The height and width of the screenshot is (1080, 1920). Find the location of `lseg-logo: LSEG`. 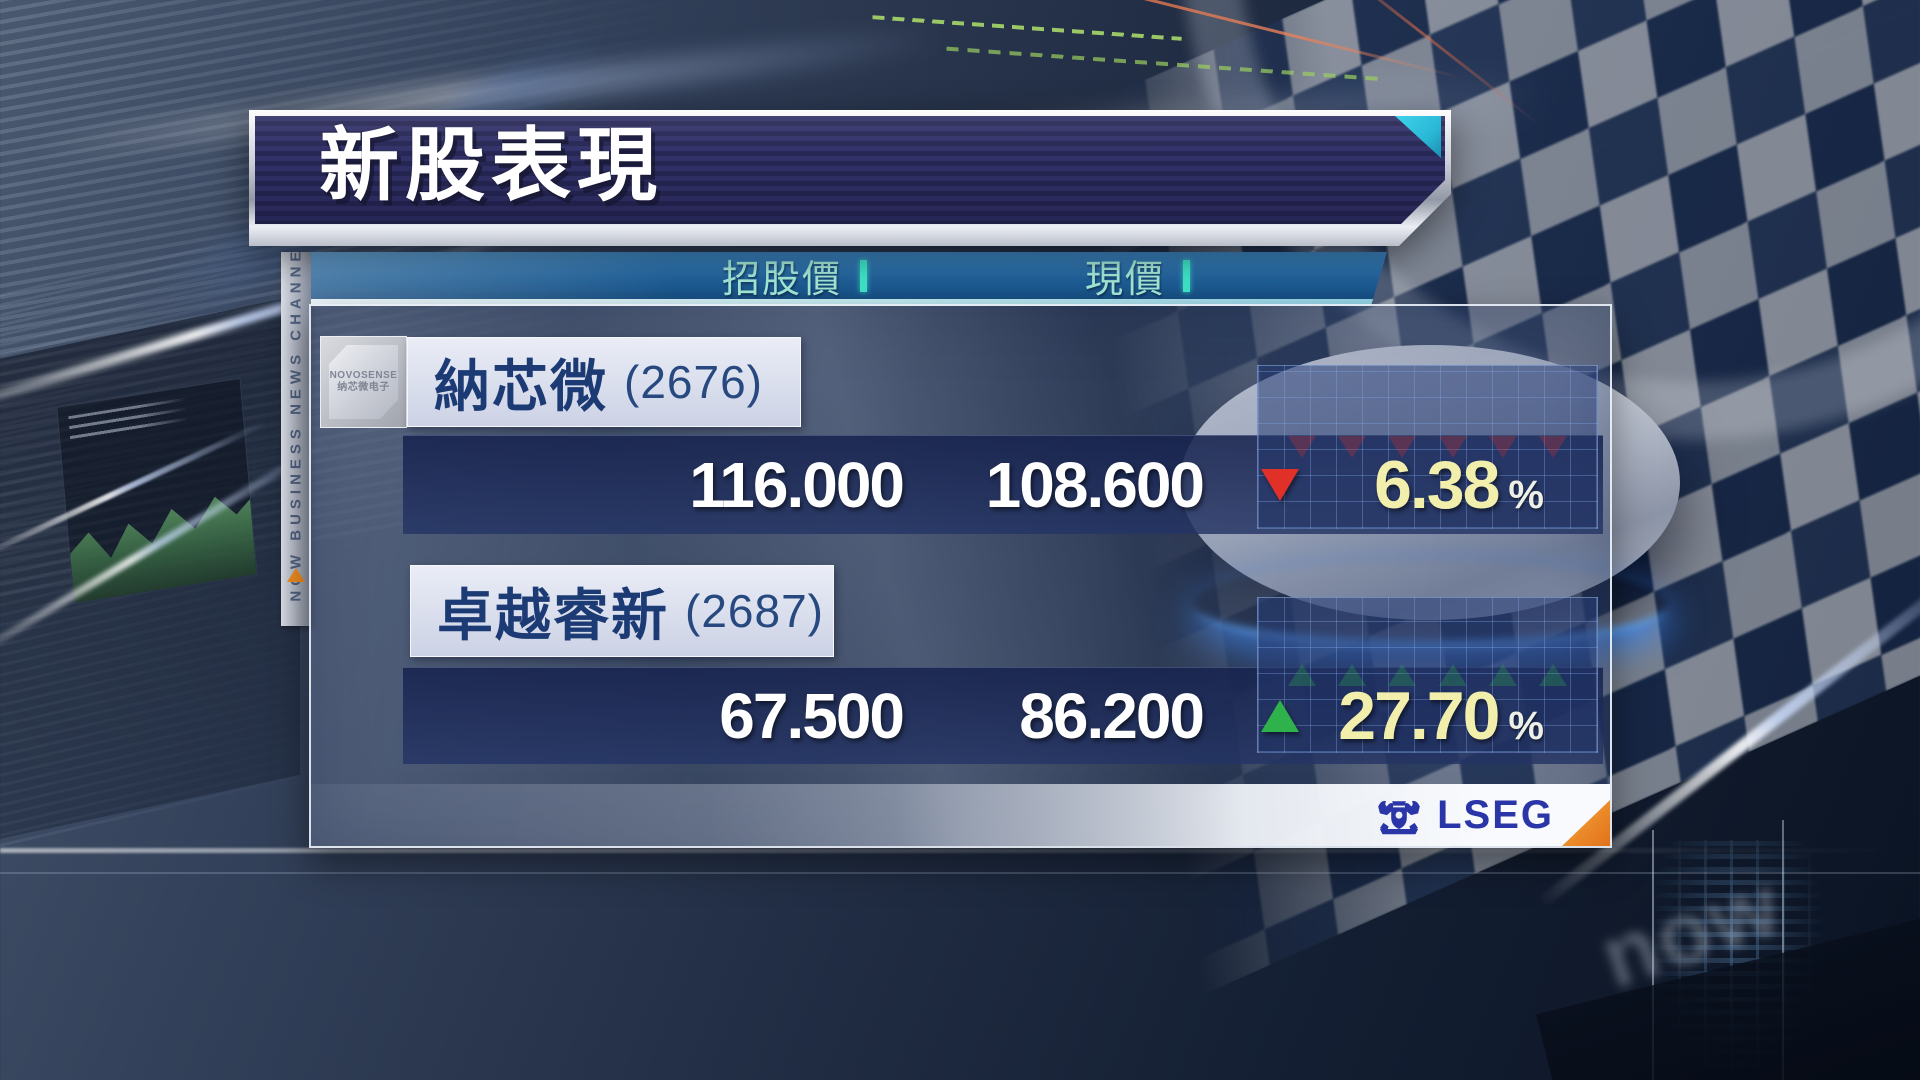

lseg-logo: LSEG is located at coordinates (1463, 815).